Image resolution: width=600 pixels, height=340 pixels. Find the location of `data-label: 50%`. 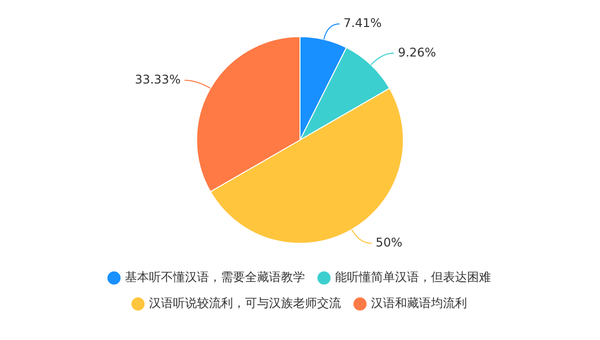

data-label: 50% is located at coordinates (389, 243).